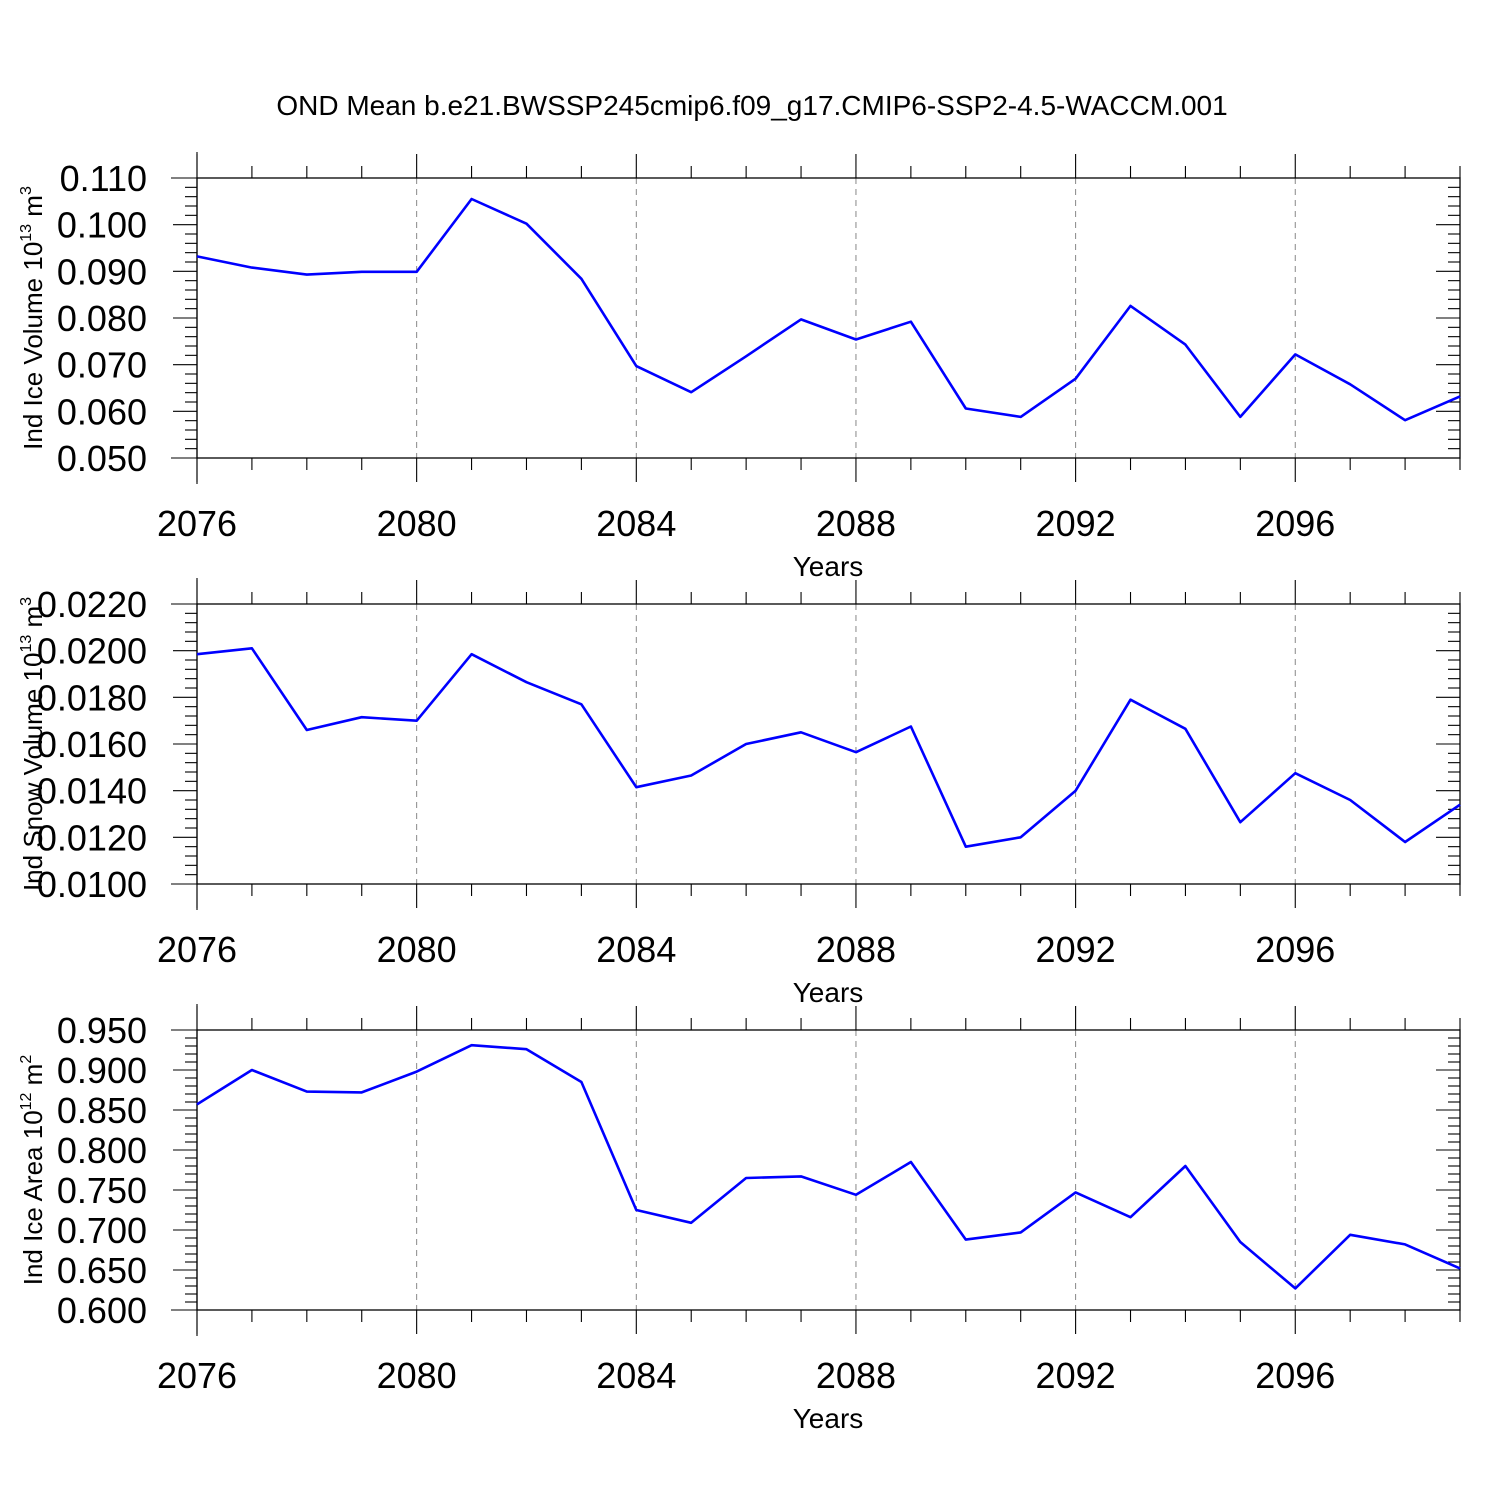 This screenshot has width=1500, height=1500. Describe the element at coordinates (102, 365) in the screenshot. I see `y-tick-label: 0.070` at that location.